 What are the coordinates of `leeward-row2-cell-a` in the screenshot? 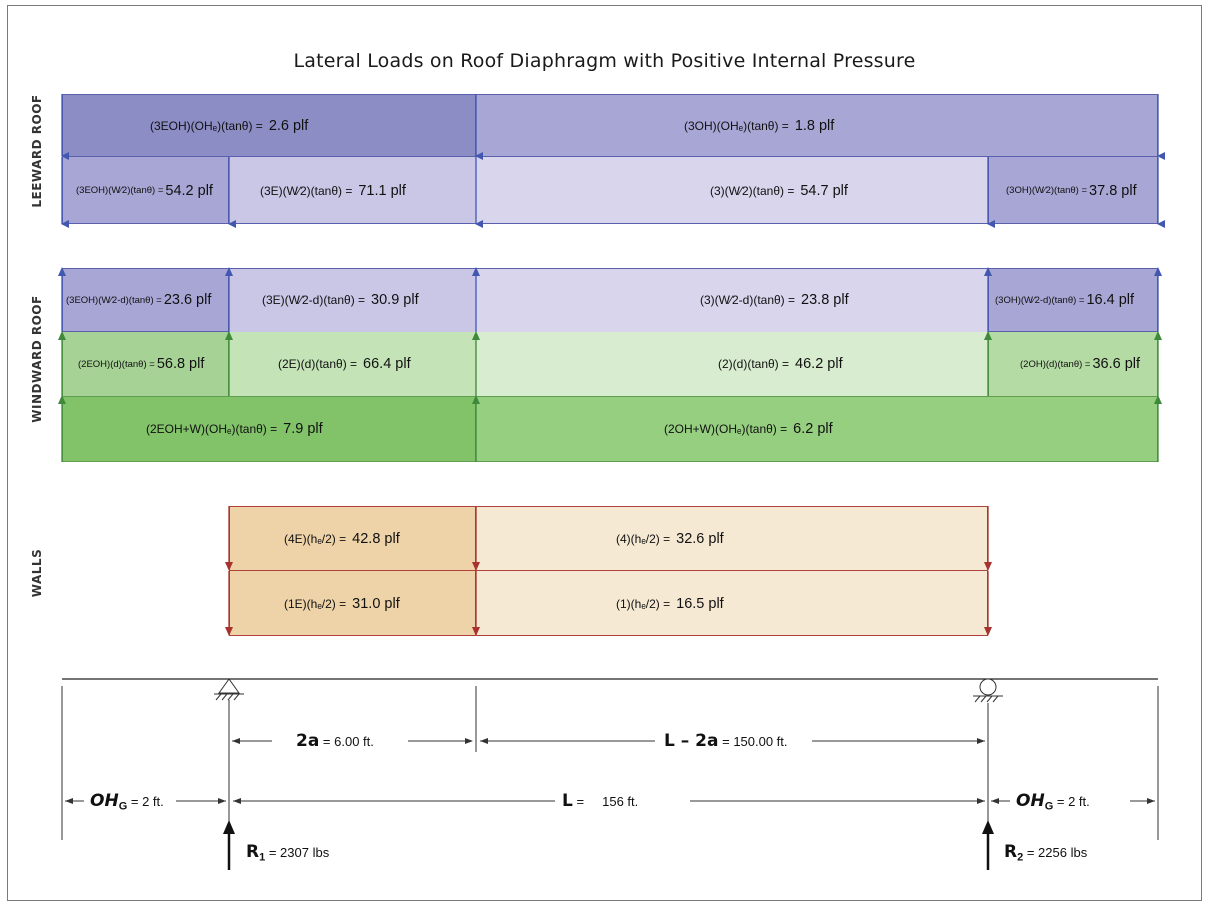 It's located at (145, 190).